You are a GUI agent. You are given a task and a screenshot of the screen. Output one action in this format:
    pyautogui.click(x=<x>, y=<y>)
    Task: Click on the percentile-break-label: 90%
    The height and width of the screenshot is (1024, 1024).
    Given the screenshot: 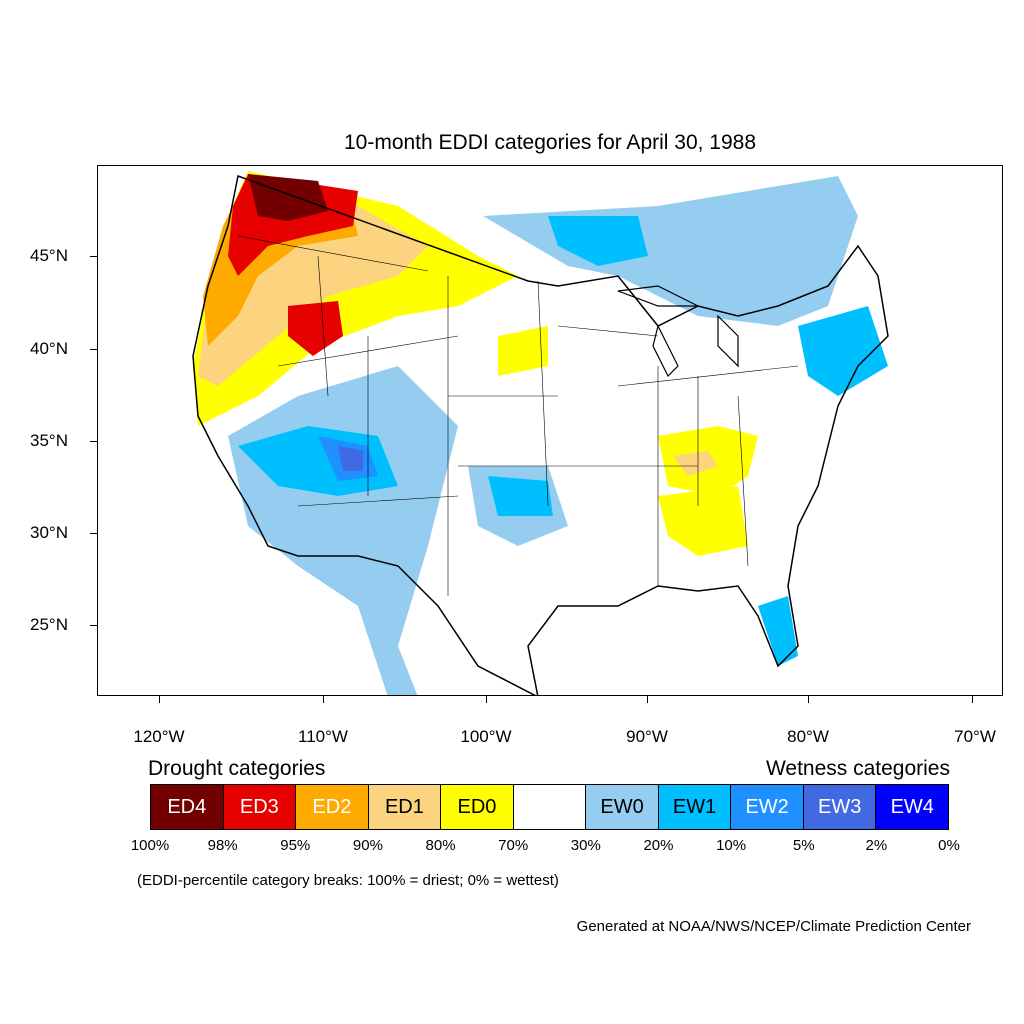 What is the action you would take?
    pyautogui.click(x=367, y=845)
    